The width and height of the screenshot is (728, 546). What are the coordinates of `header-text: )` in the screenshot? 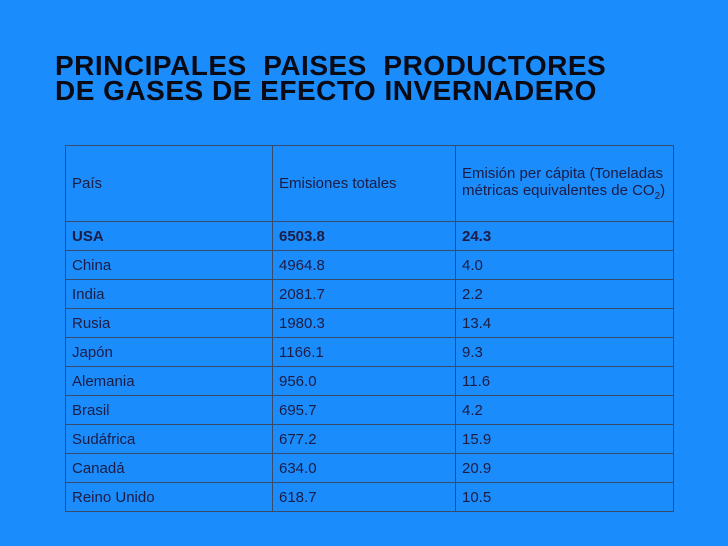 It's located at (663, 190).